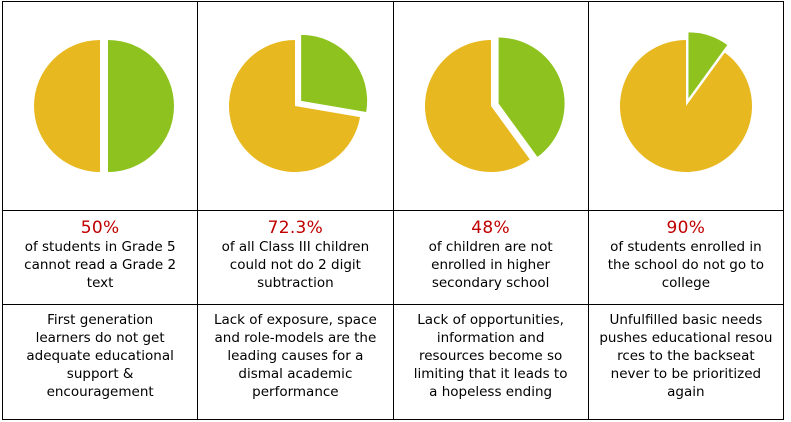 The image size is (791, 422). I want to click on description-line: Lack of exposure, space, so click(295, 320).